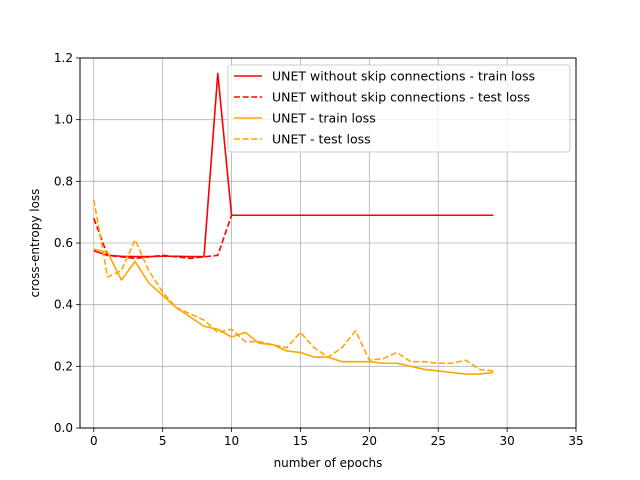  I want to click on x-tick-label: 10, so click(231, 441).